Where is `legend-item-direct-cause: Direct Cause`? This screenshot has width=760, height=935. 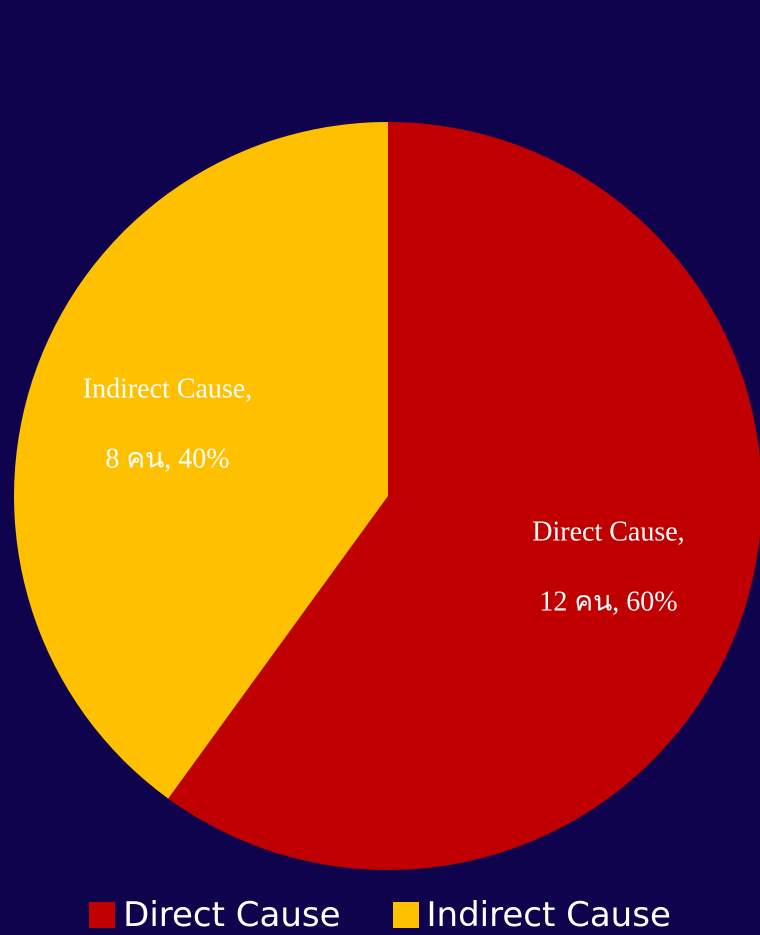
legend-item-direct-cause: Direct Cause is located at coordinates (215, 915).